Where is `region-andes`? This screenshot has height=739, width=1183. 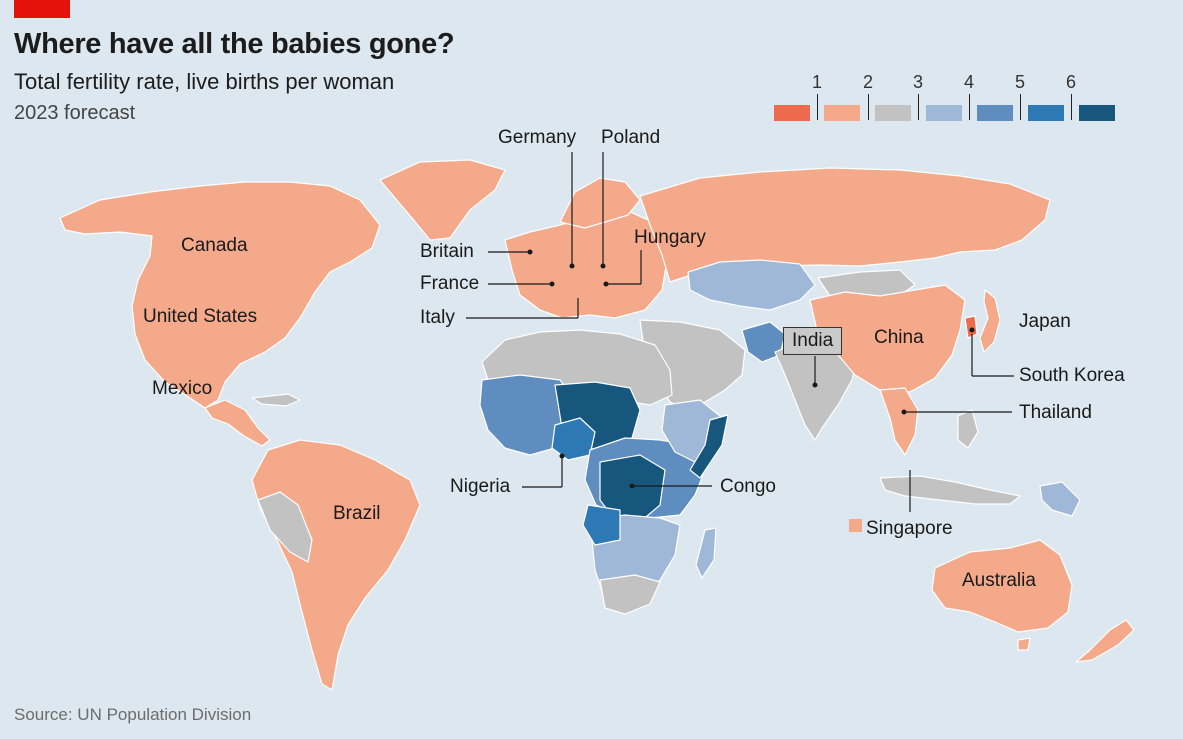 region-andes is located at coordinates (285, 527).